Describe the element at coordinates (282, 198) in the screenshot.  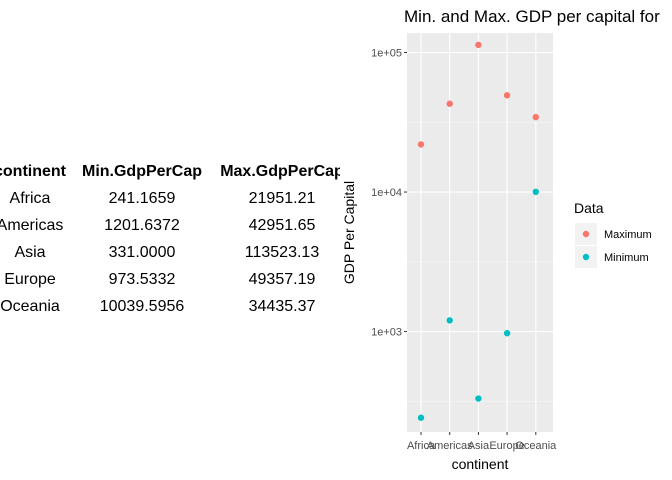
I see `table-cell: 21951.21` at that location.